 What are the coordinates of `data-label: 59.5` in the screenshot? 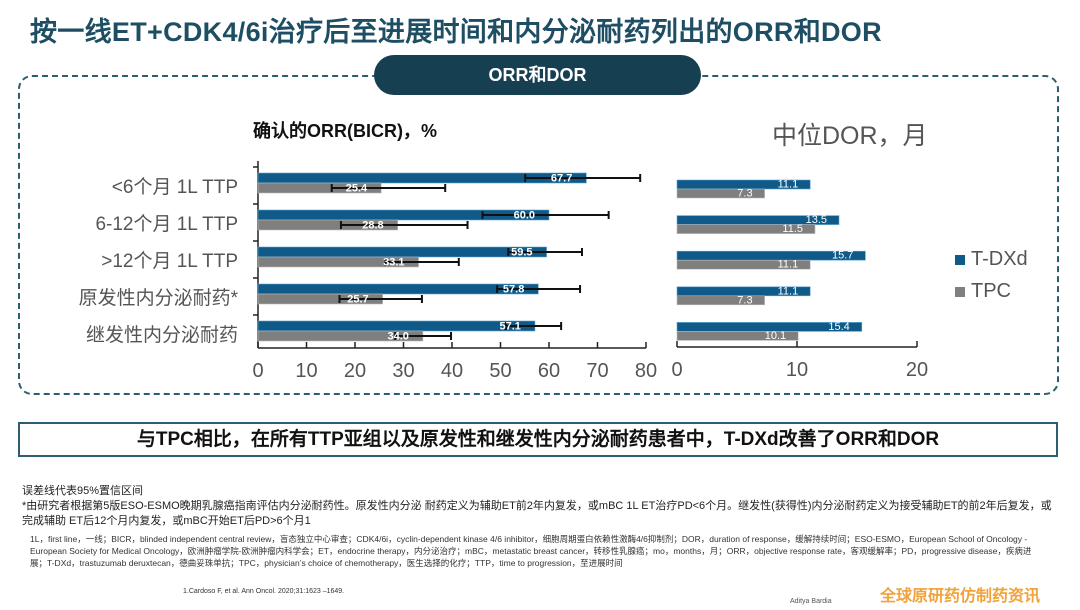 It's located at (521, 253).